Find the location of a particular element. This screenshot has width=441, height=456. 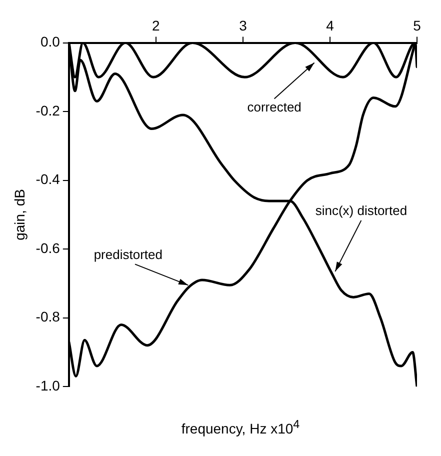

y-tick-label: -0.2 is located at coordinates (48, 110).